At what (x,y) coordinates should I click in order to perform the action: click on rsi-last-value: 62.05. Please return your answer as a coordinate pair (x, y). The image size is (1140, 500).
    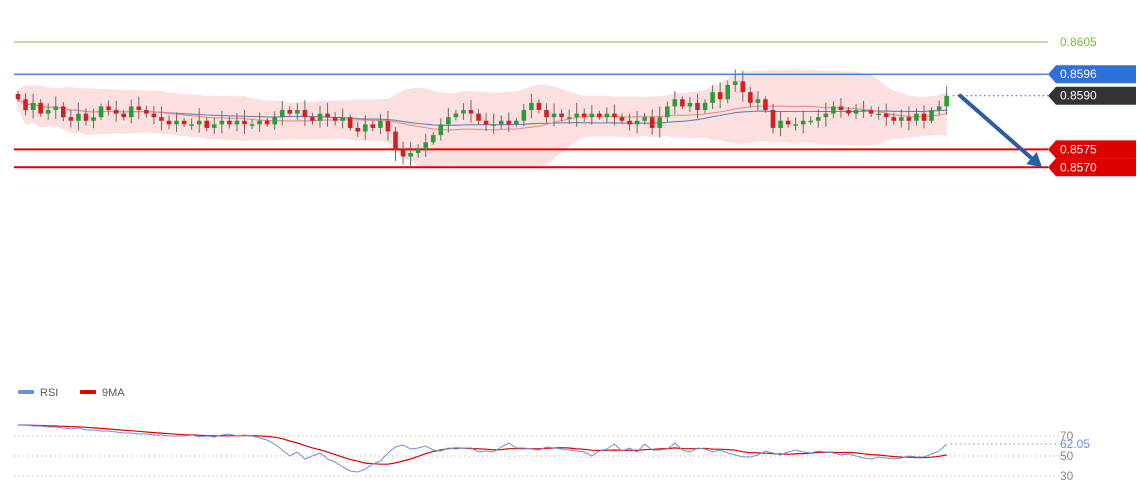
    Looking at the image, I should click on (1075, 444).